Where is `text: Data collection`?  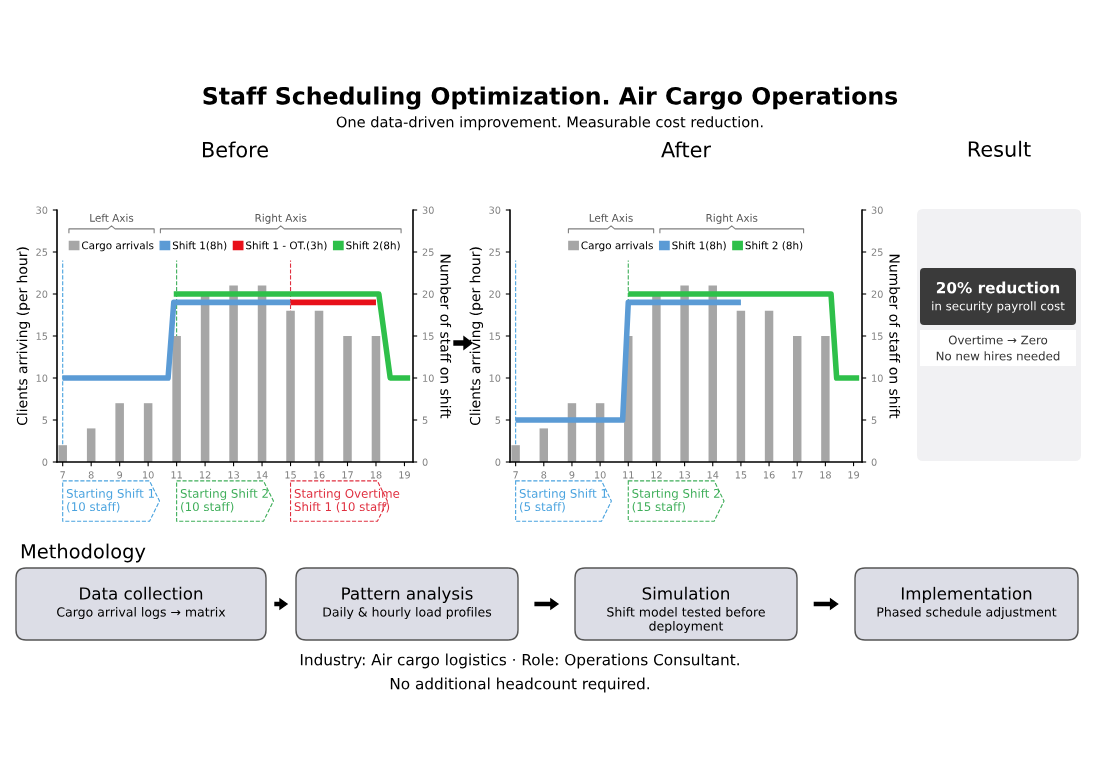 text: Data collection is located at coordinates (141, 593).